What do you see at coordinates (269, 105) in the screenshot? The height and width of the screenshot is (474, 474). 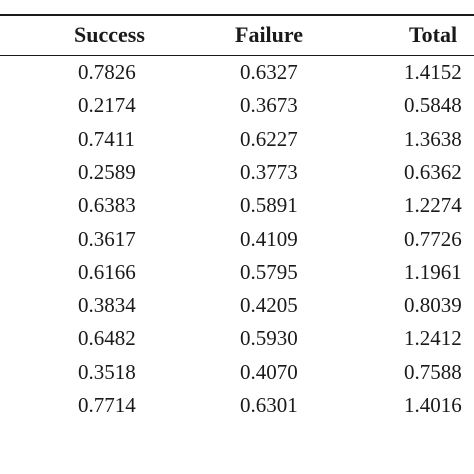 I see `cell-failure: 0.3673` at bounding box center [269, 105].